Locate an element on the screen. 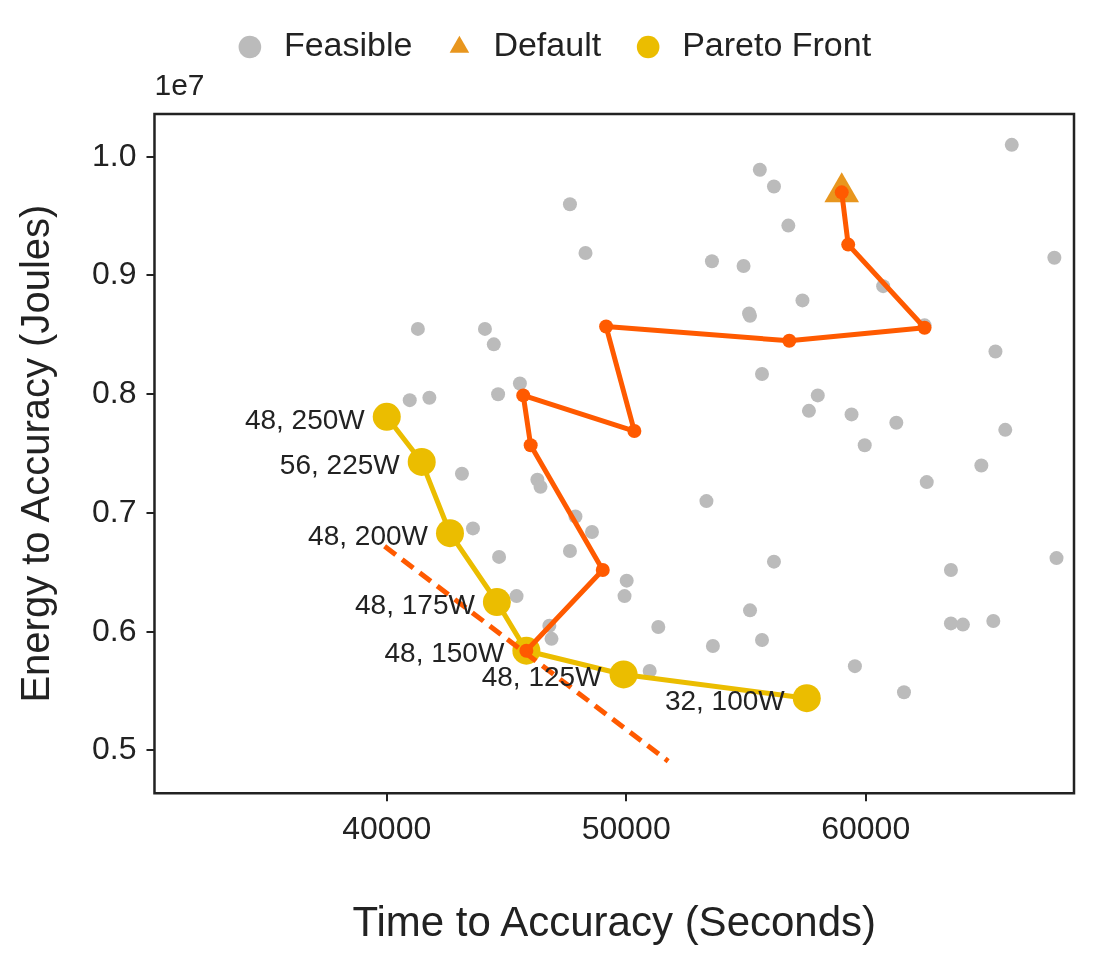  annotation: 56, 225W is located at coordinates (340, 464).